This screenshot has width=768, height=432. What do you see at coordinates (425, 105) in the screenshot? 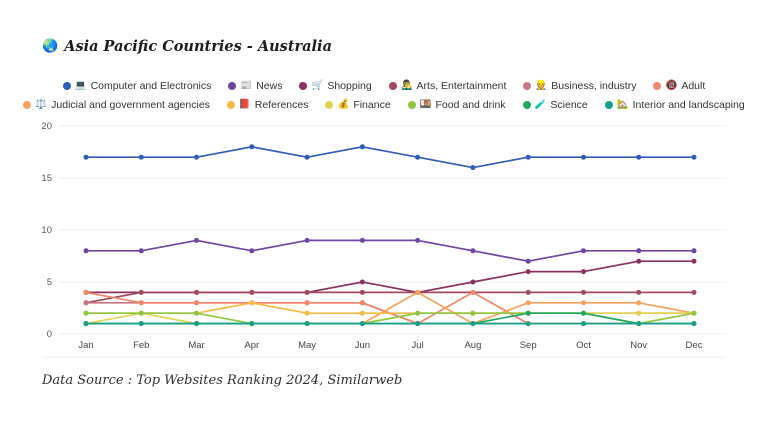
I see `category-icon: 🍱` at bounding box center [425, 105].